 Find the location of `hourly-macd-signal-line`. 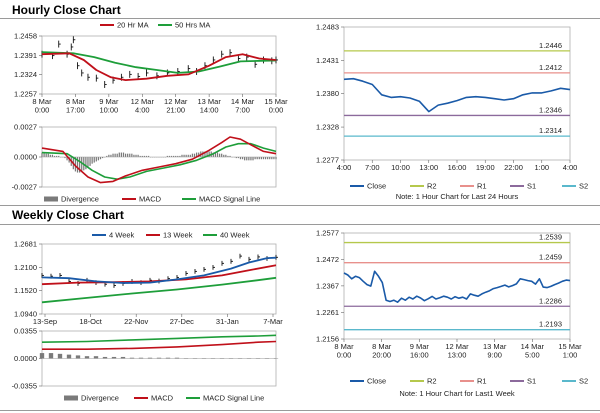

hourly-macd-signal-line is located at coordinates (159, 161).